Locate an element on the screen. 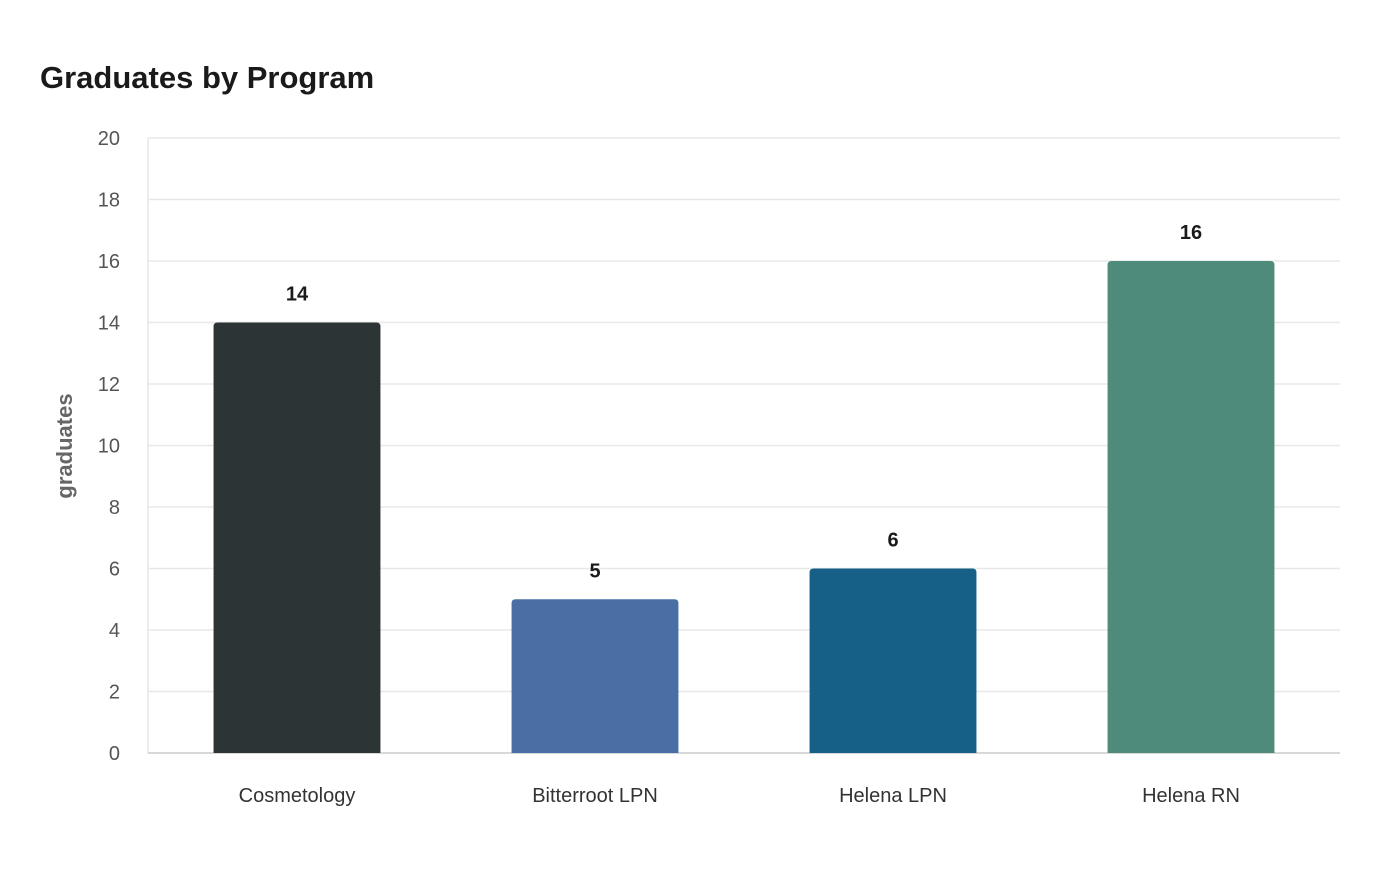 Image resolution: width=1400 pixels, height=880 pixels. chart-title: Graduates by Program is located at coordinates (207, 77).